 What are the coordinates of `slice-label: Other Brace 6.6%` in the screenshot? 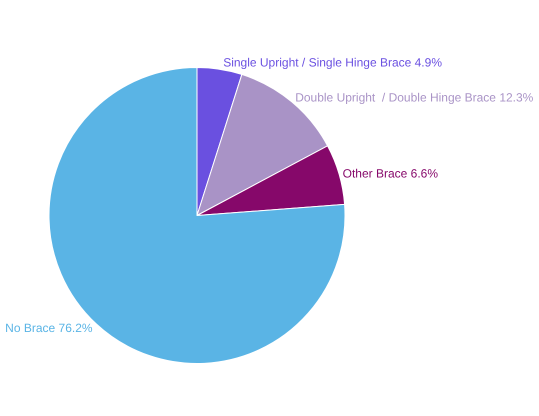 It's located at (390, 173).